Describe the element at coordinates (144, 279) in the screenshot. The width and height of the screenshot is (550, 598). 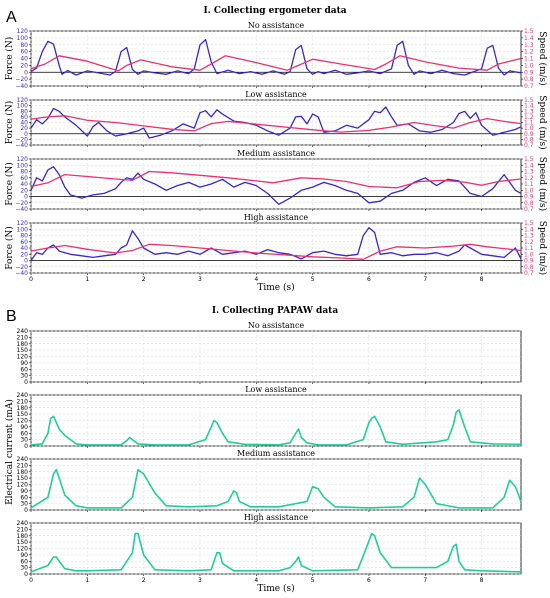
I see `p0s3-xtick-label: 2` at that location.